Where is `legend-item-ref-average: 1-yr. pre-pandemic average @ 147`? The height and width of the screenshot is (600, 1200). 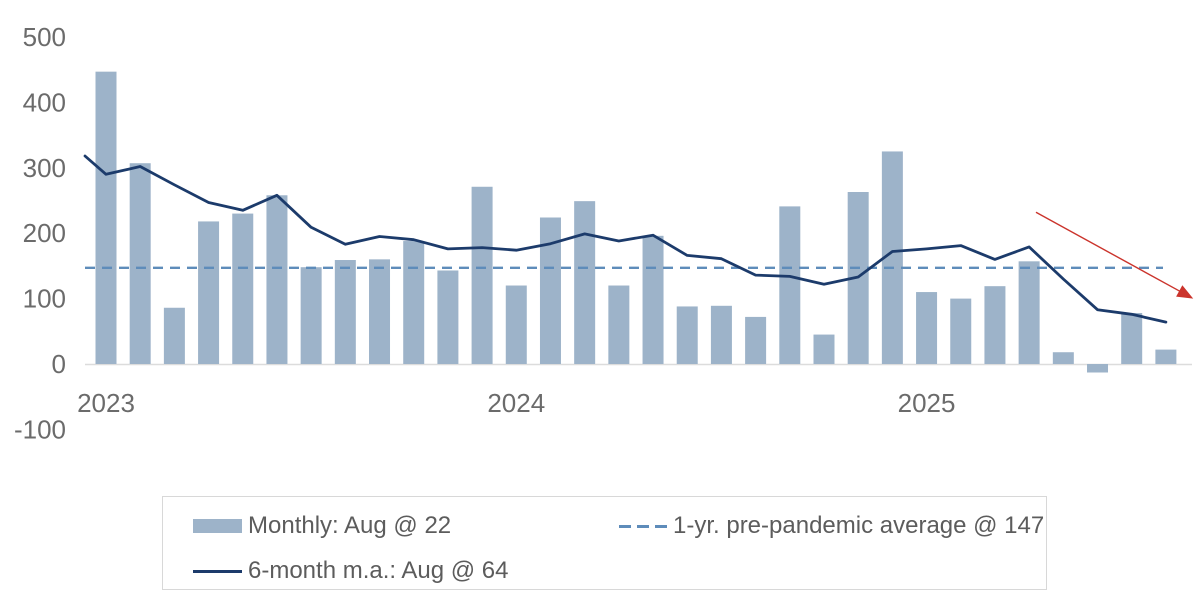
legend-item-ref-average: 1-yr. pre-pandemic average @ 147 is located at coordinates (832, 525).